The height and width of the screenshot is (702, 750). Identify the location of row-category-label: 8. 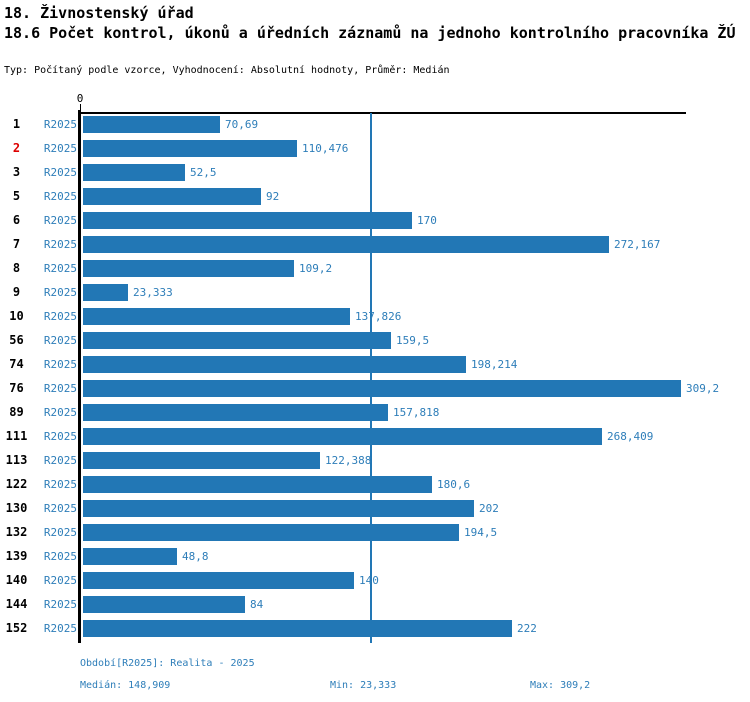
(16, 268).